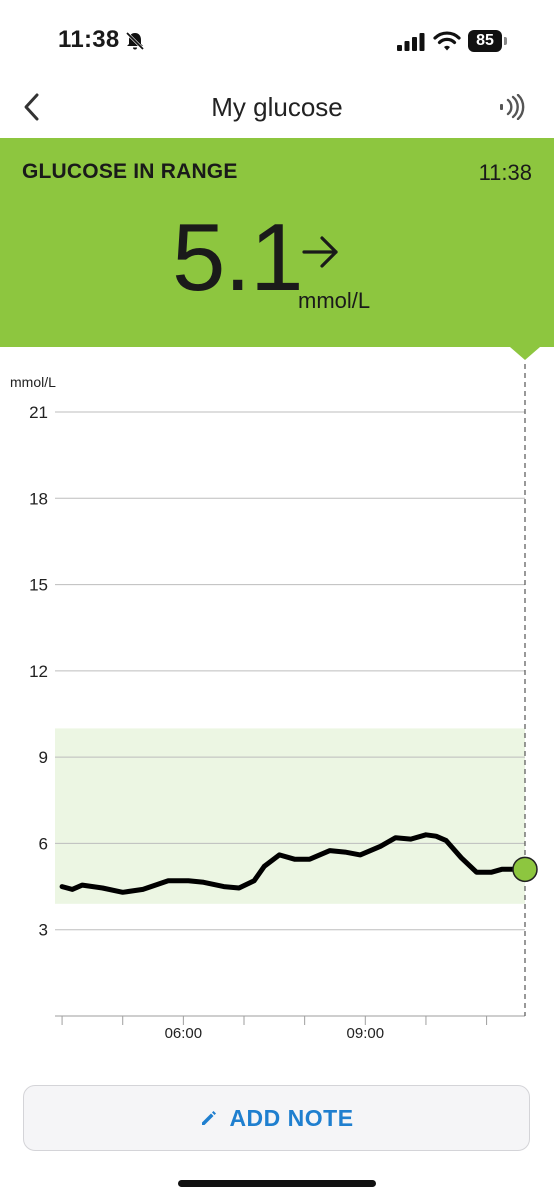 Image resolution: width=554 pixels, height=1200 pixels. I want to click on x-tick-label: 06:00, so click(184, 1033).